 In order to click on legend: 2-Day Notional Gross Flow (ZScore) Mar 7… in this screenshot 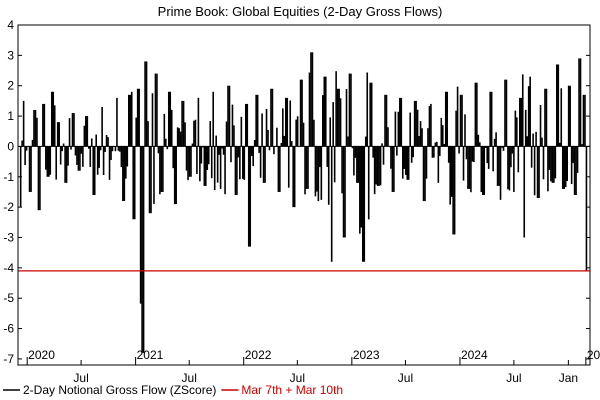, I will do `click(173, 390)`.